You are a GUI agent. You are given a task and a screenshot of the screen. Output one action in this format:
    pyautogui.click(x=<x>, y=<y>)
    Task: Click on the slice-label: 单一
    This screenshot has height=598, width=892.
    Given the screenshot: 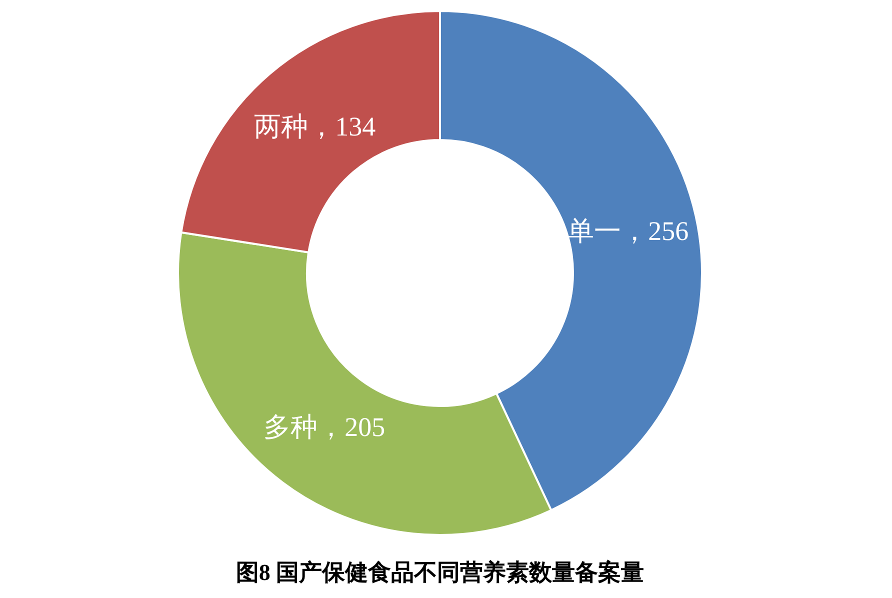 What is the action you would take?
    pyautogui.click(x=594, y=231)
    